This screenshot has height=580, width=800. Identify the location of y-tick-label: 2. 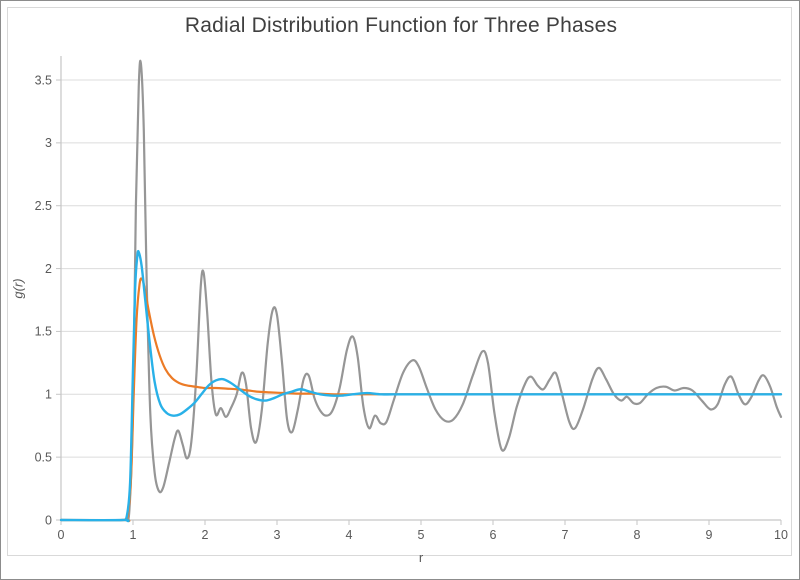
(48, 269).